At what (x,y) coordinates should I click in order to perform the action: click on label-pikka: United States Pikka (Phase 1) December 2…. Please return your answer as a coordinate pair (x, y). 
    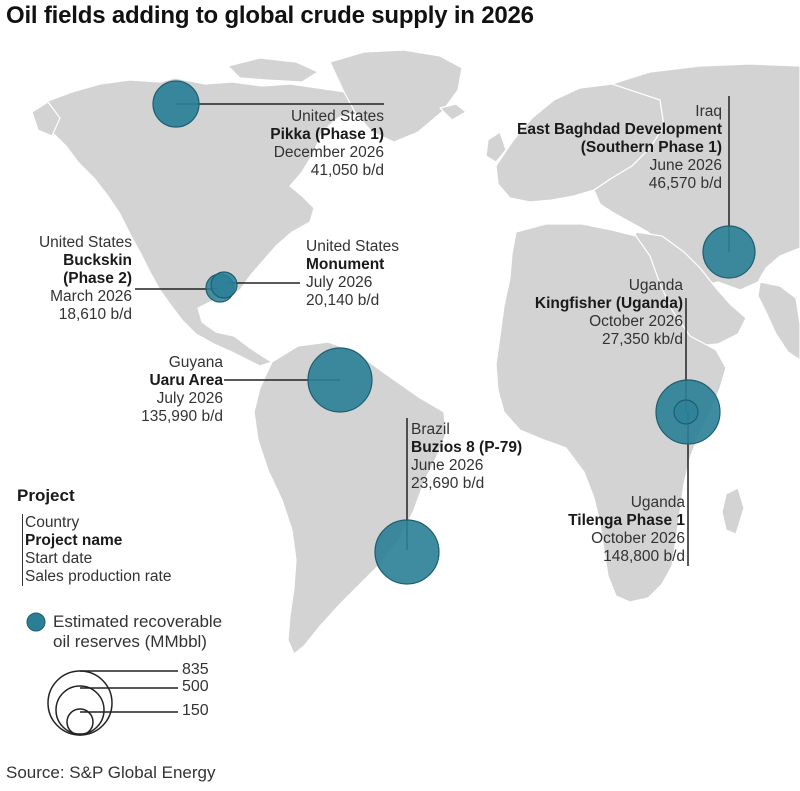
    Looking at the image, I should click on (327, 144).